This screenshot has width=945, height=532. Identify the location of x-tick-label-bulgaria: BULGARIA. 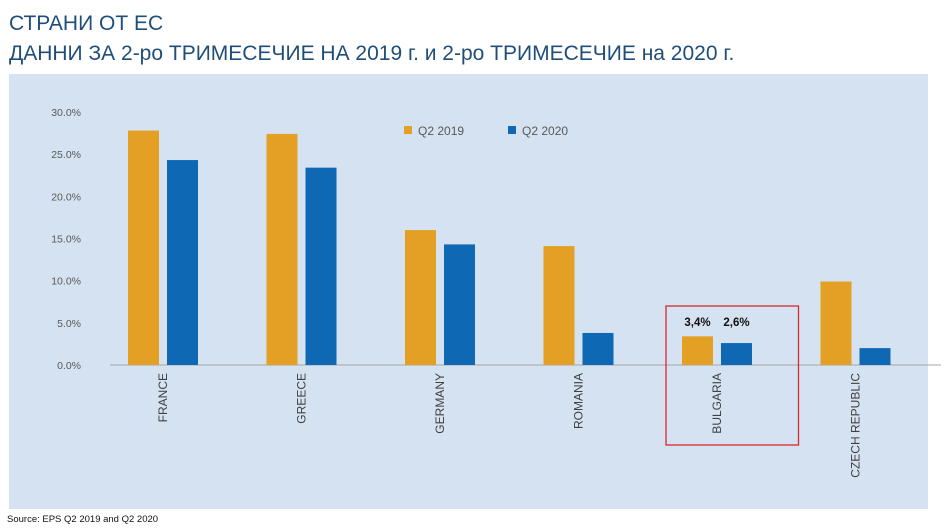
(717, 403).